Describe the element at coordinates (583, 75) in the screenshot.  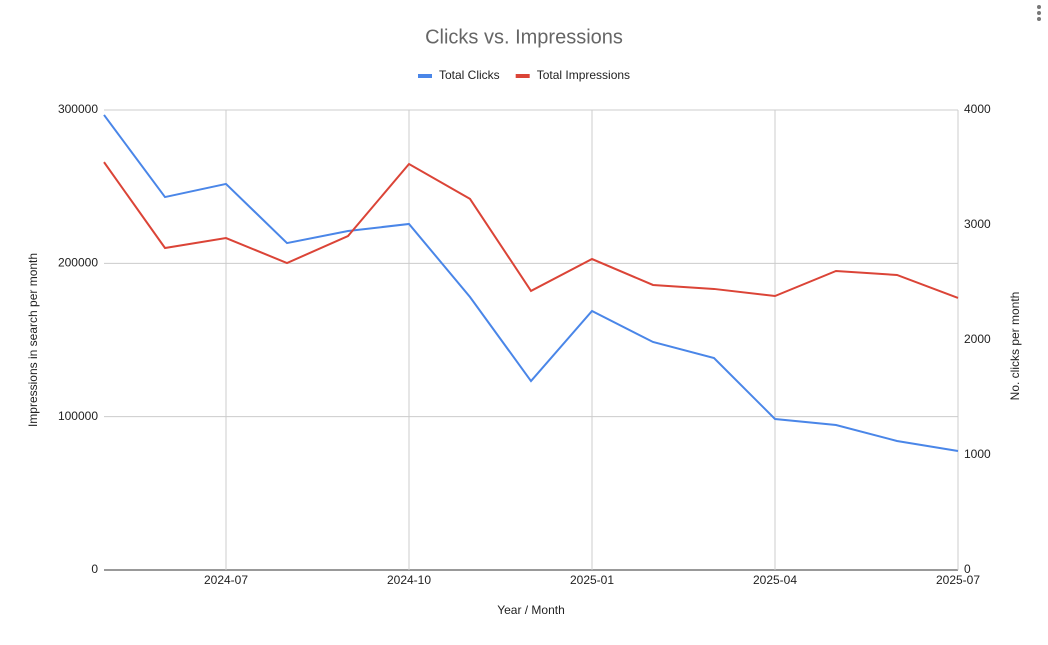
I see `legend-label: Total Impressions` at that location.